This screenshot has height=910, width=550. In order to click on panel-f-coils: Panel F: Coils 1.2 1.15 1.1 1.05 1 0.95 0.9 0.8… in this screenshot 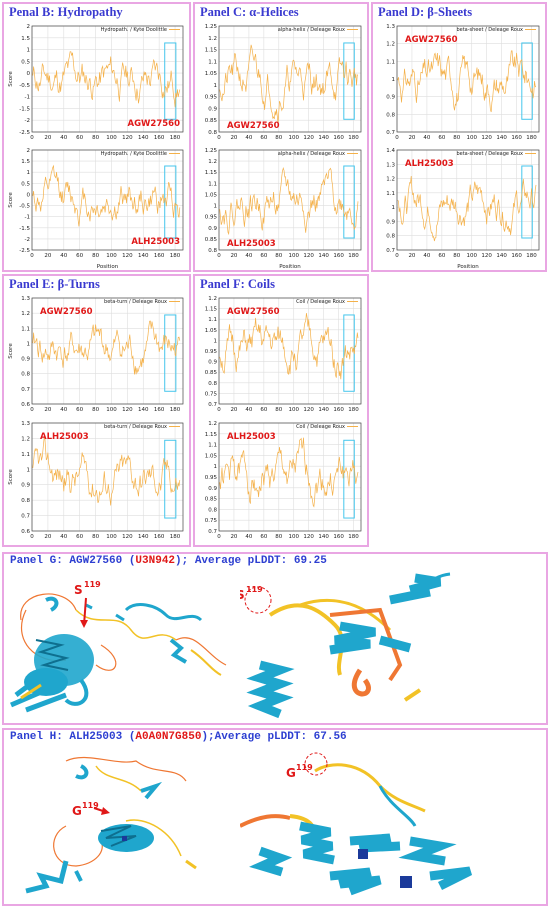, I will do `click(281, 410)`.